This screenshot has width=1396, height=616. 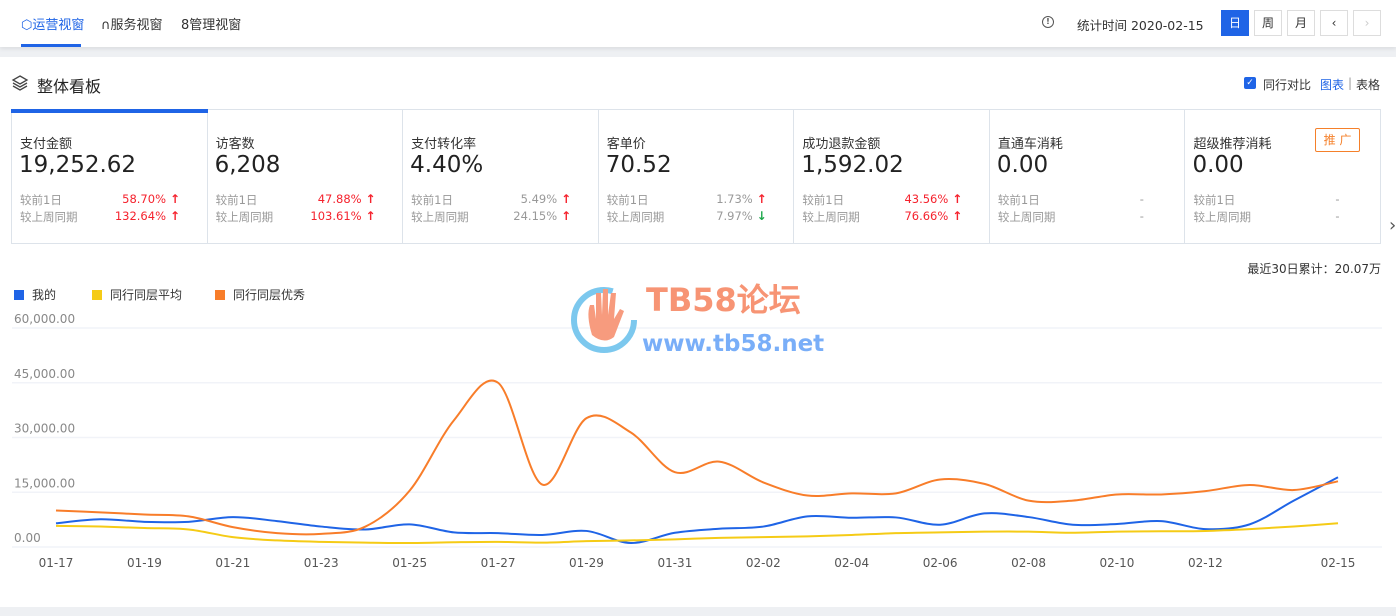 What do you see at coordinates (687, 200) in the screenshot?
I see `metric-day-compare: 较前1日 1.73% ↑` at bounding box center [687, 200].